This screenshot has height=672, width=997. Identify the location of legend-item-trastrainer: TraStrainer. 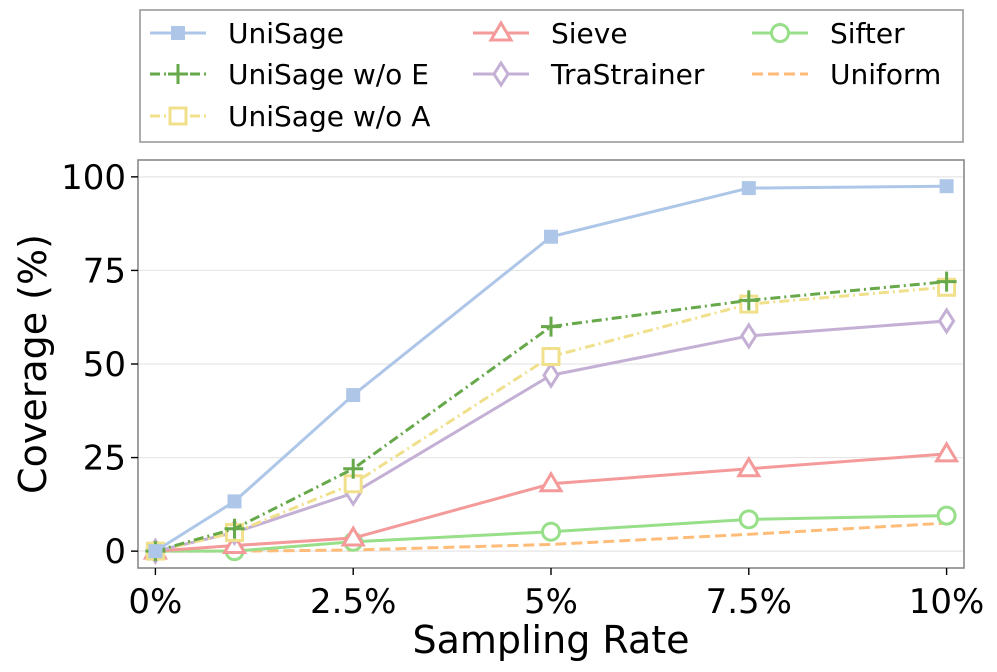
(589, 74).